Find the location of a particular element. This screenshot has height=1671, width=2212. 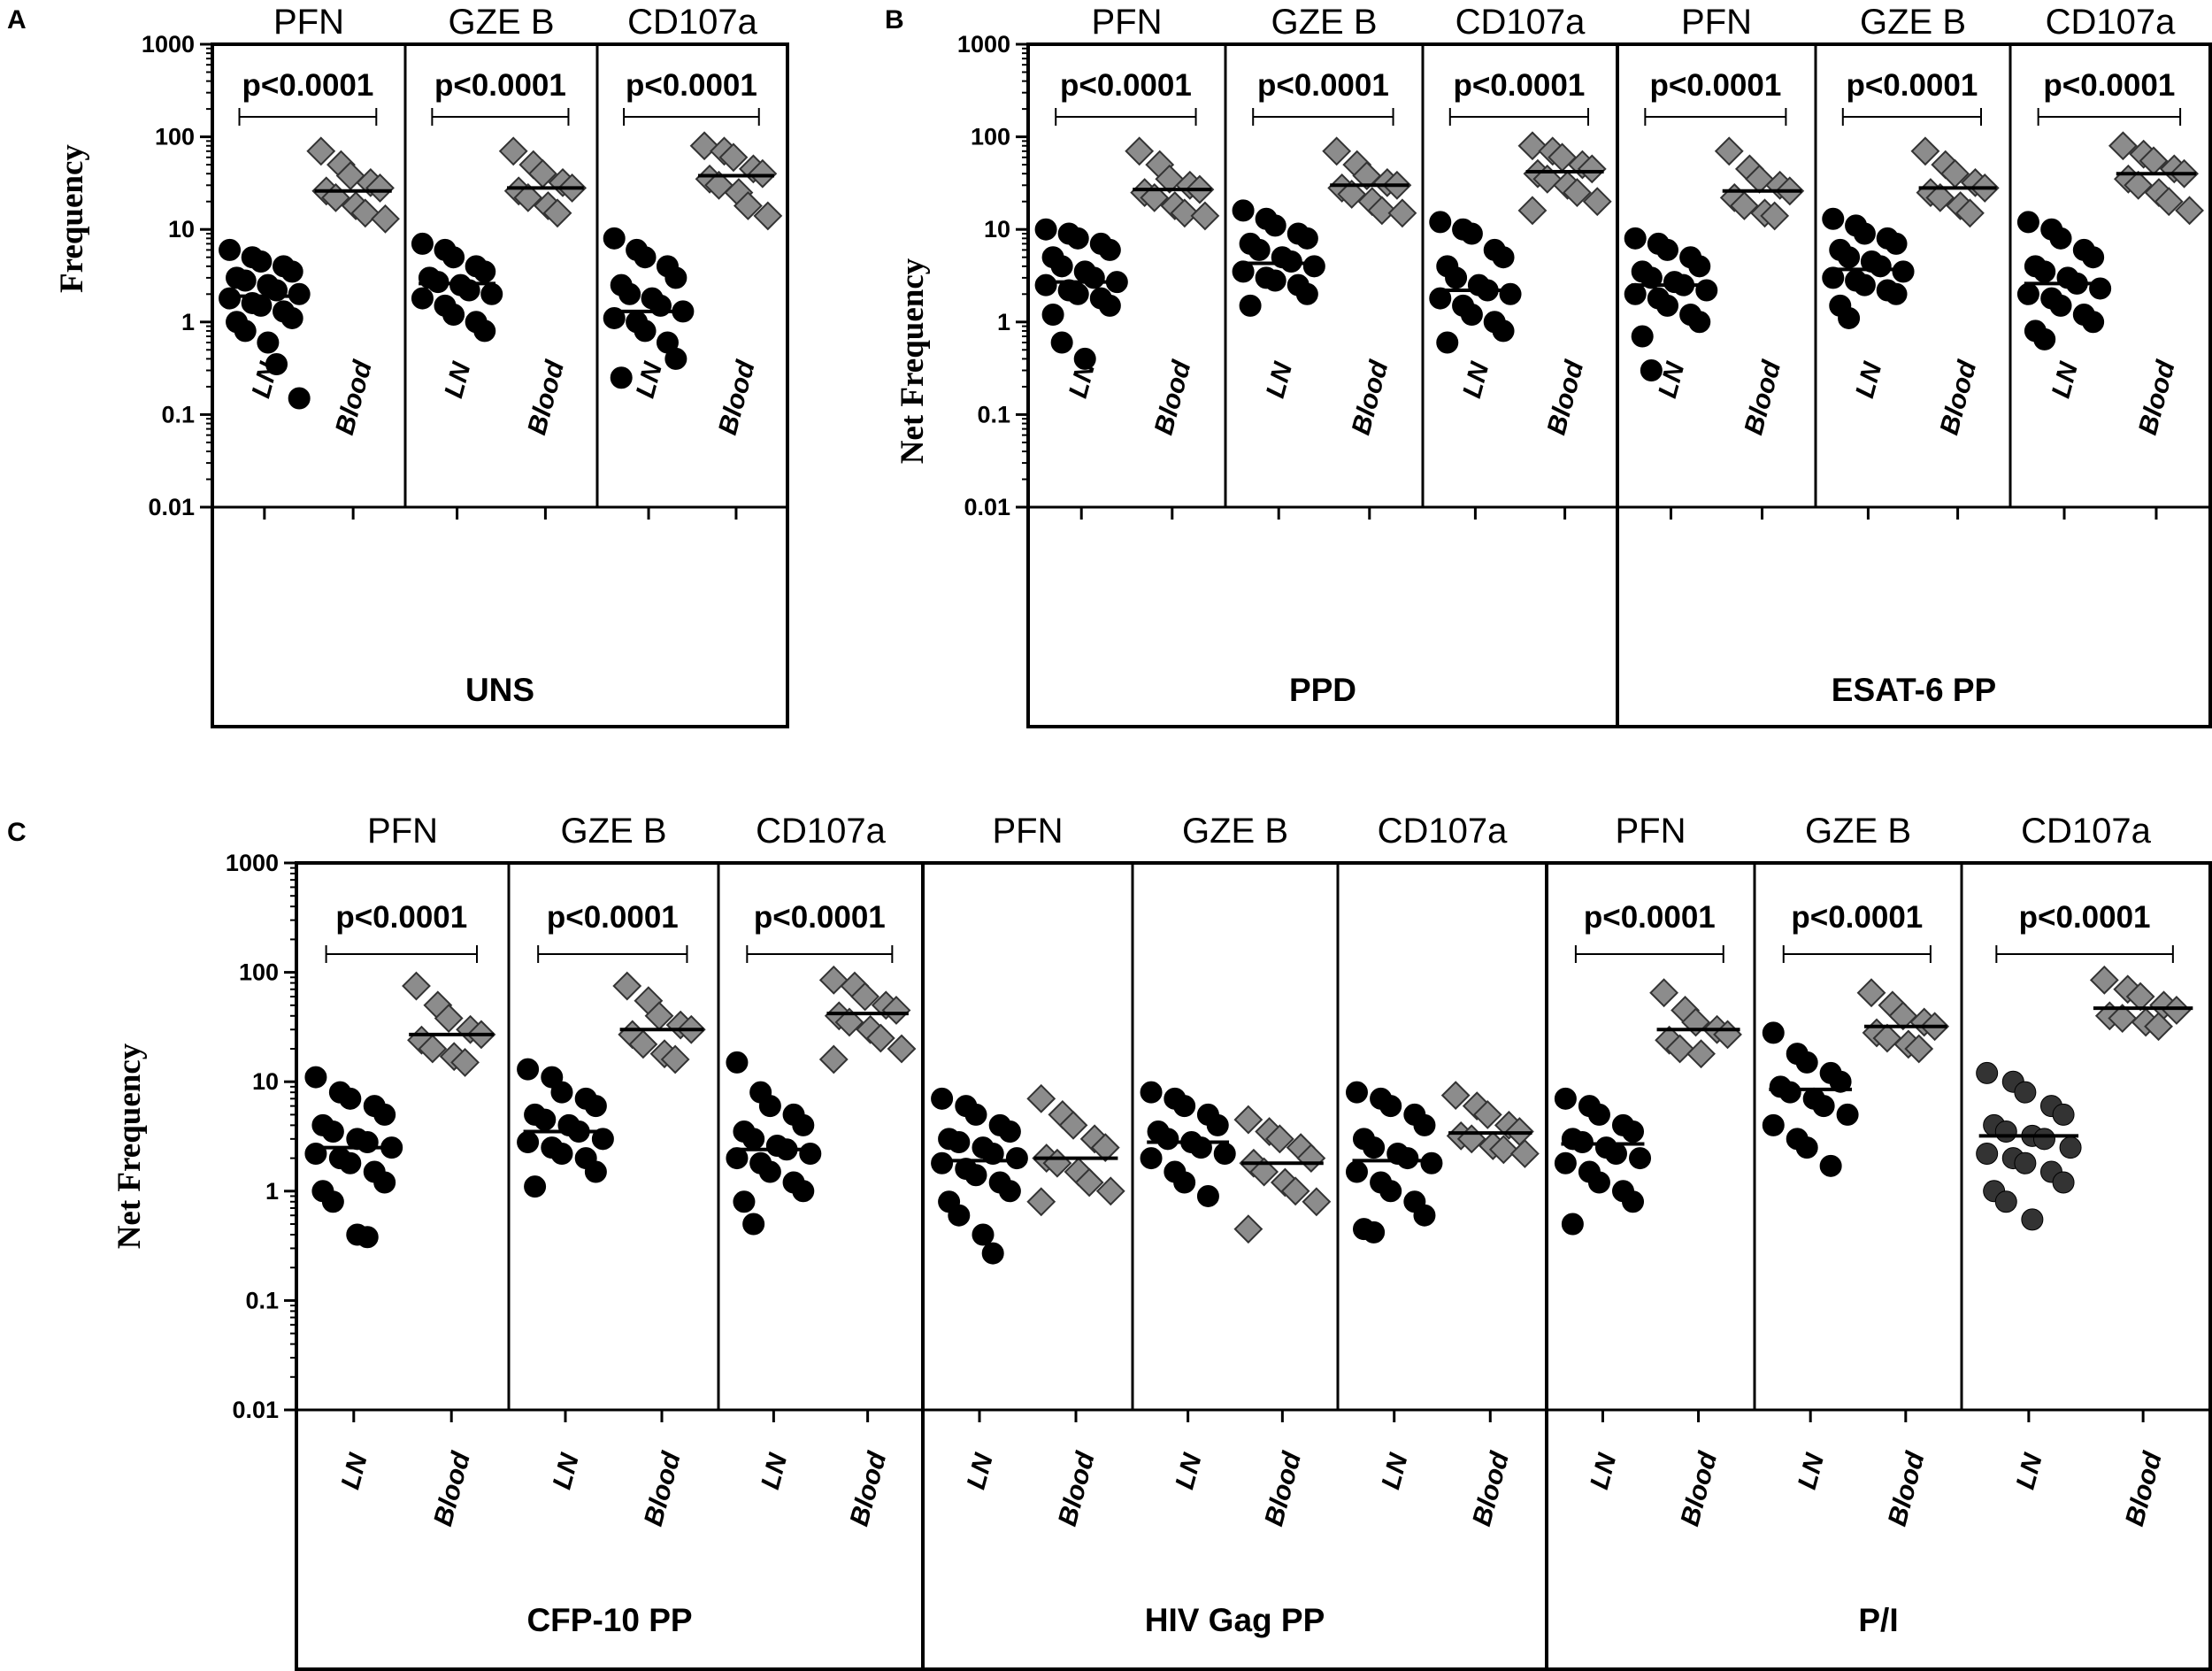

column-title: GZE B is located at coordinates (613, 831).